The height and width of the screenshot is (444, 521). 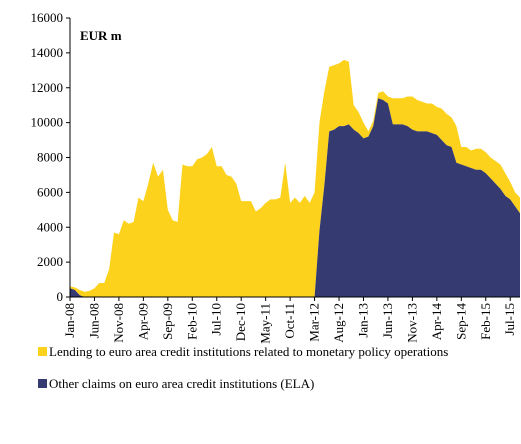 What do you see at coordinates (167, 321) in the screenshot?
I see `x-tick-label: Sep-09` at bounding box center [167, 321].